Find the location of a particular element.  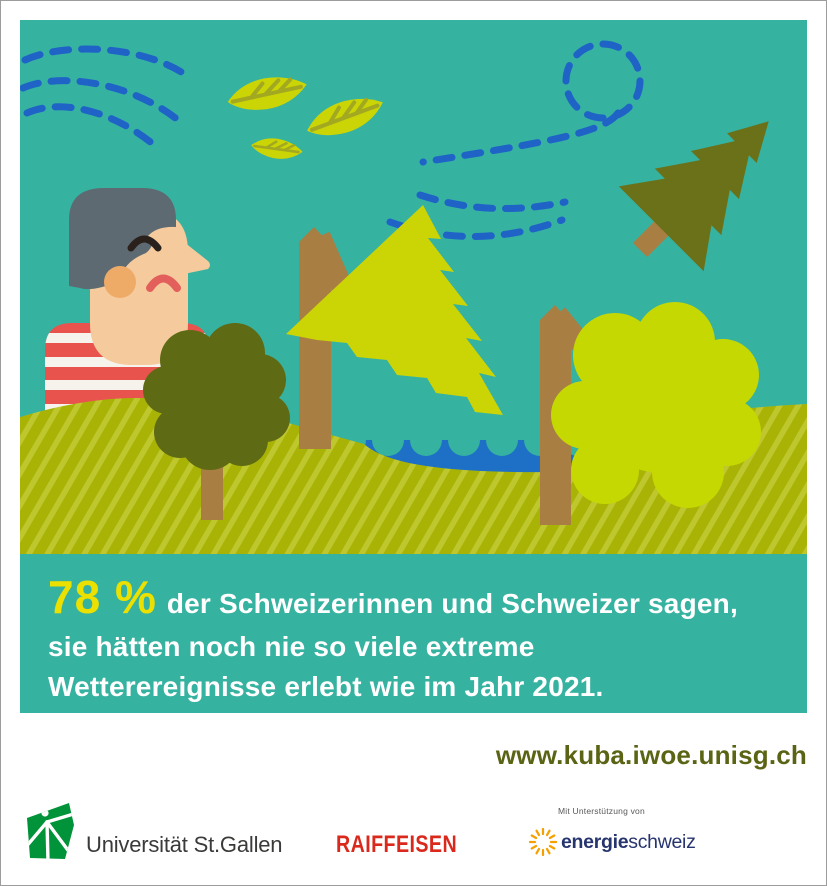

man-hair is located at coordinates (122, 239).